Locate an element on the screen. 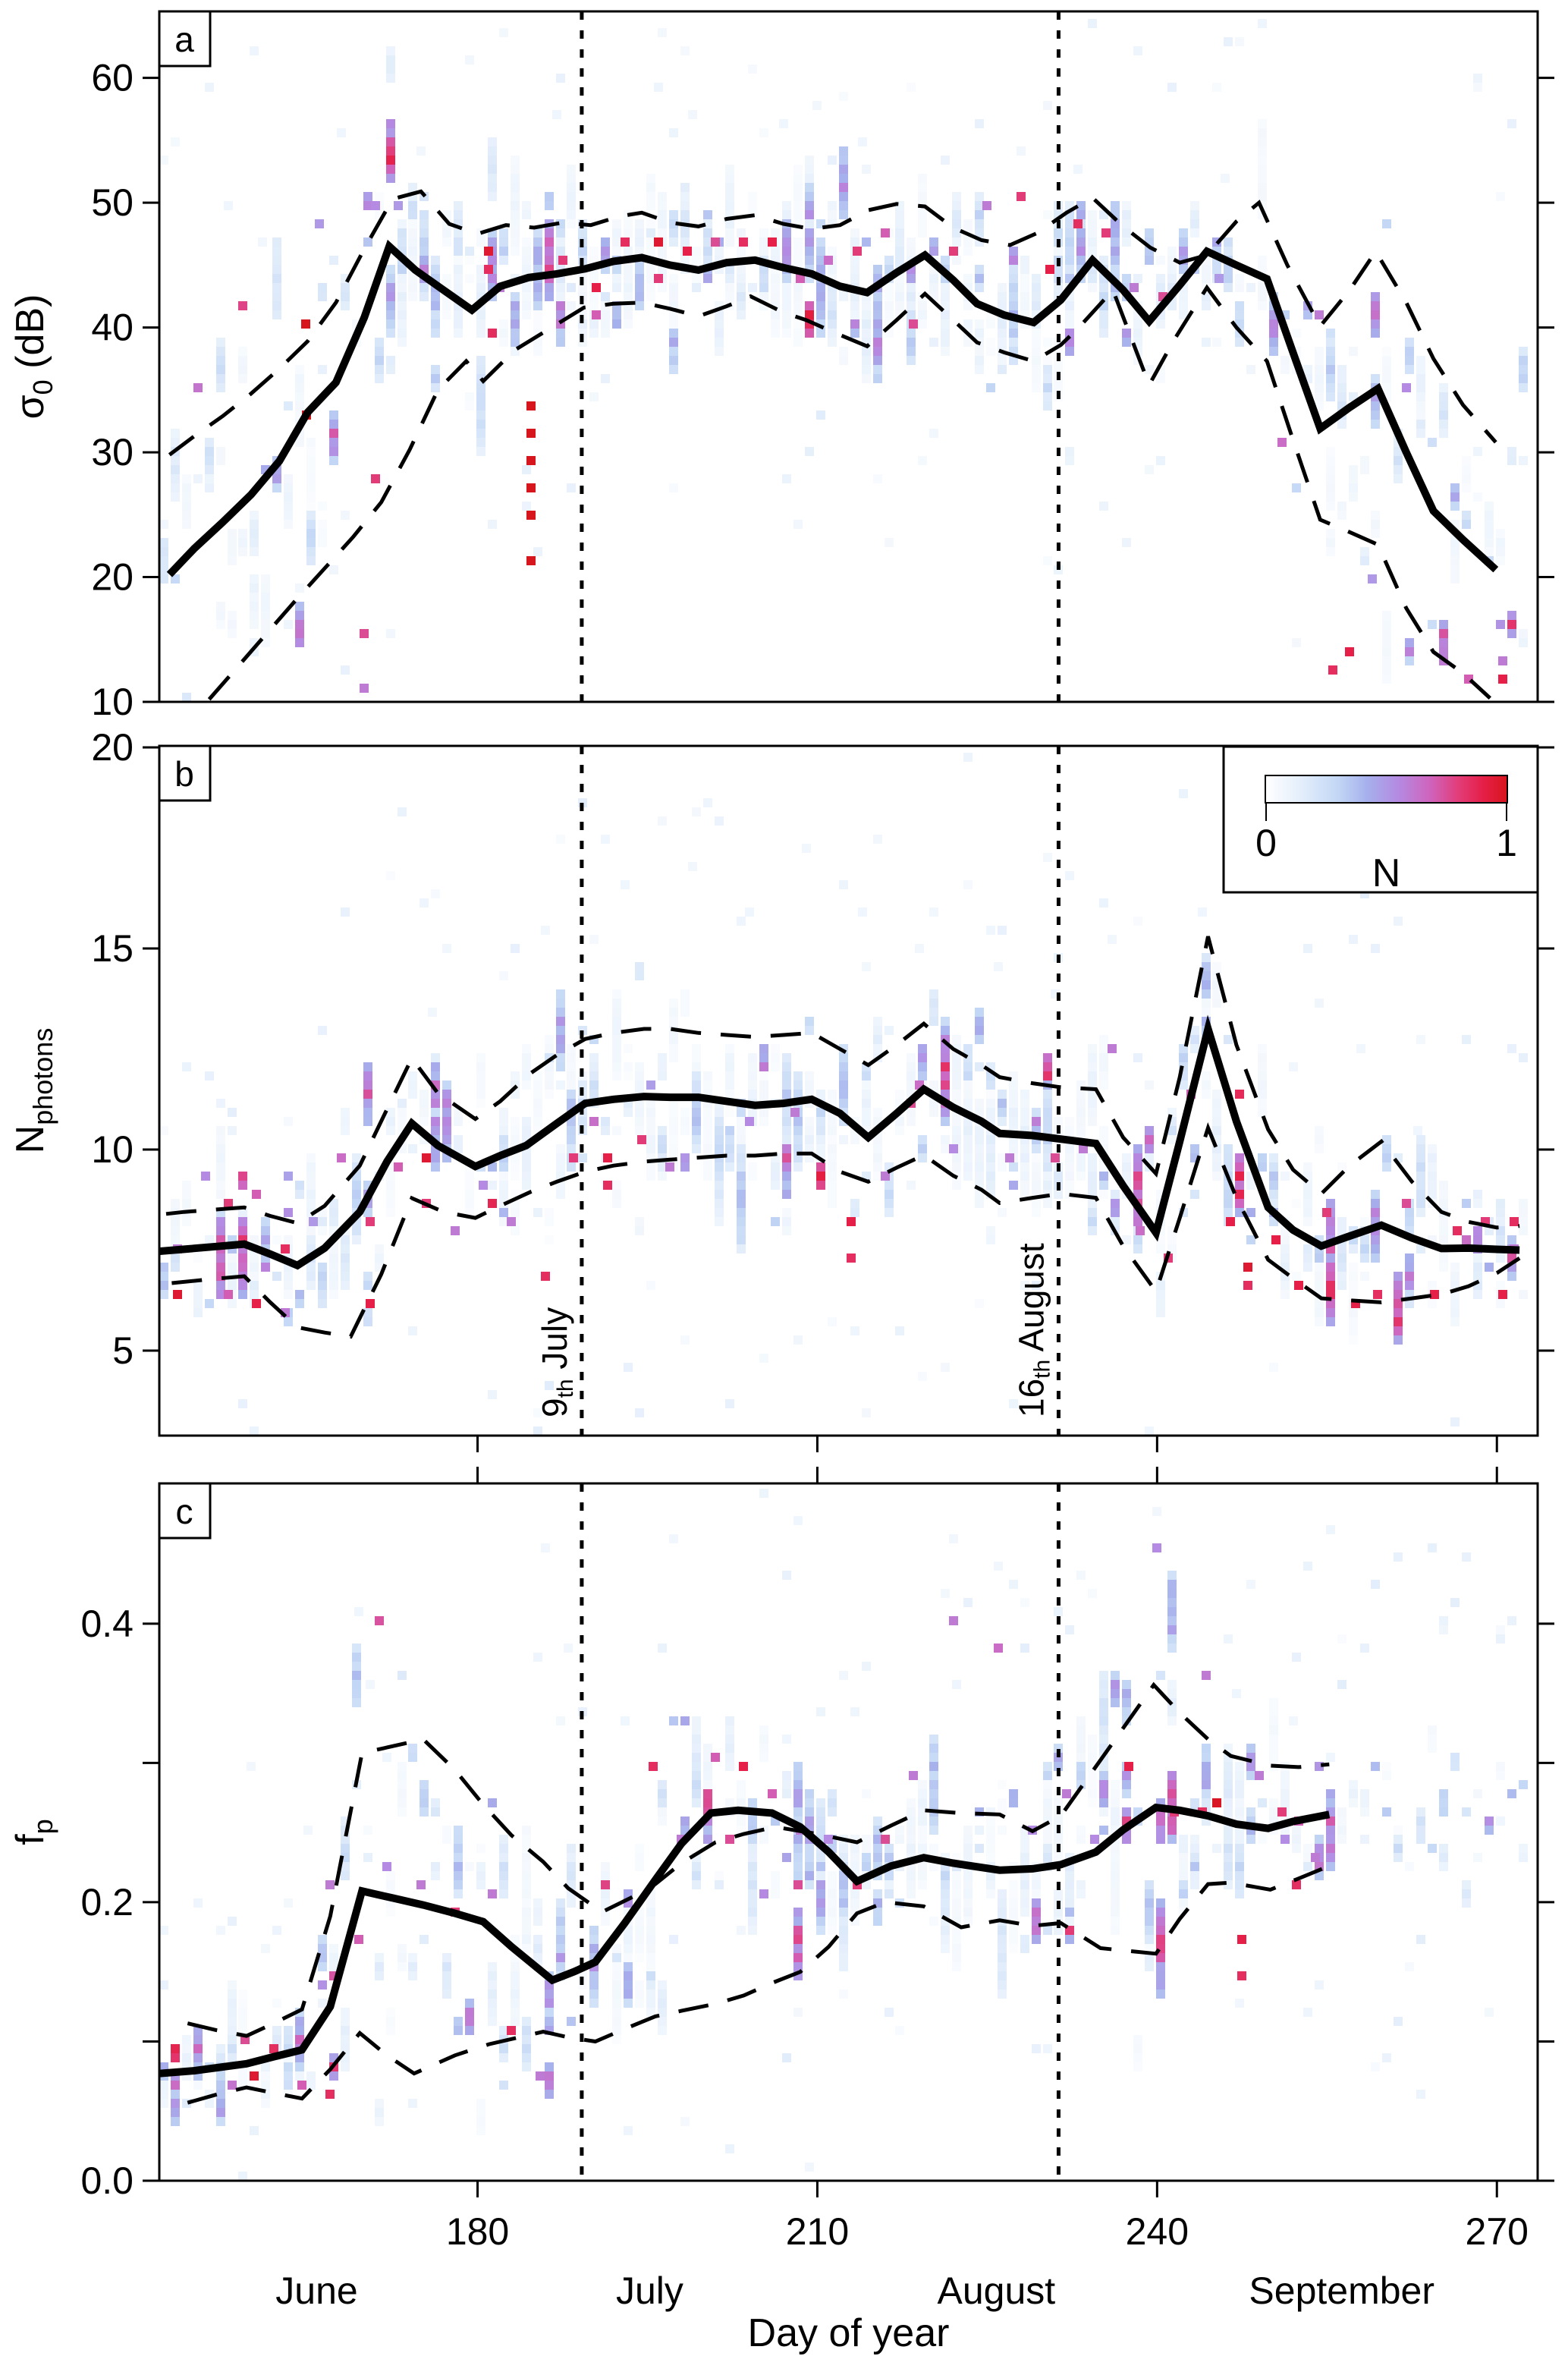 This screenshot has width=1568, height=2356. y-tick-label-c: 0.4 is located at coordinates (107, 1624).